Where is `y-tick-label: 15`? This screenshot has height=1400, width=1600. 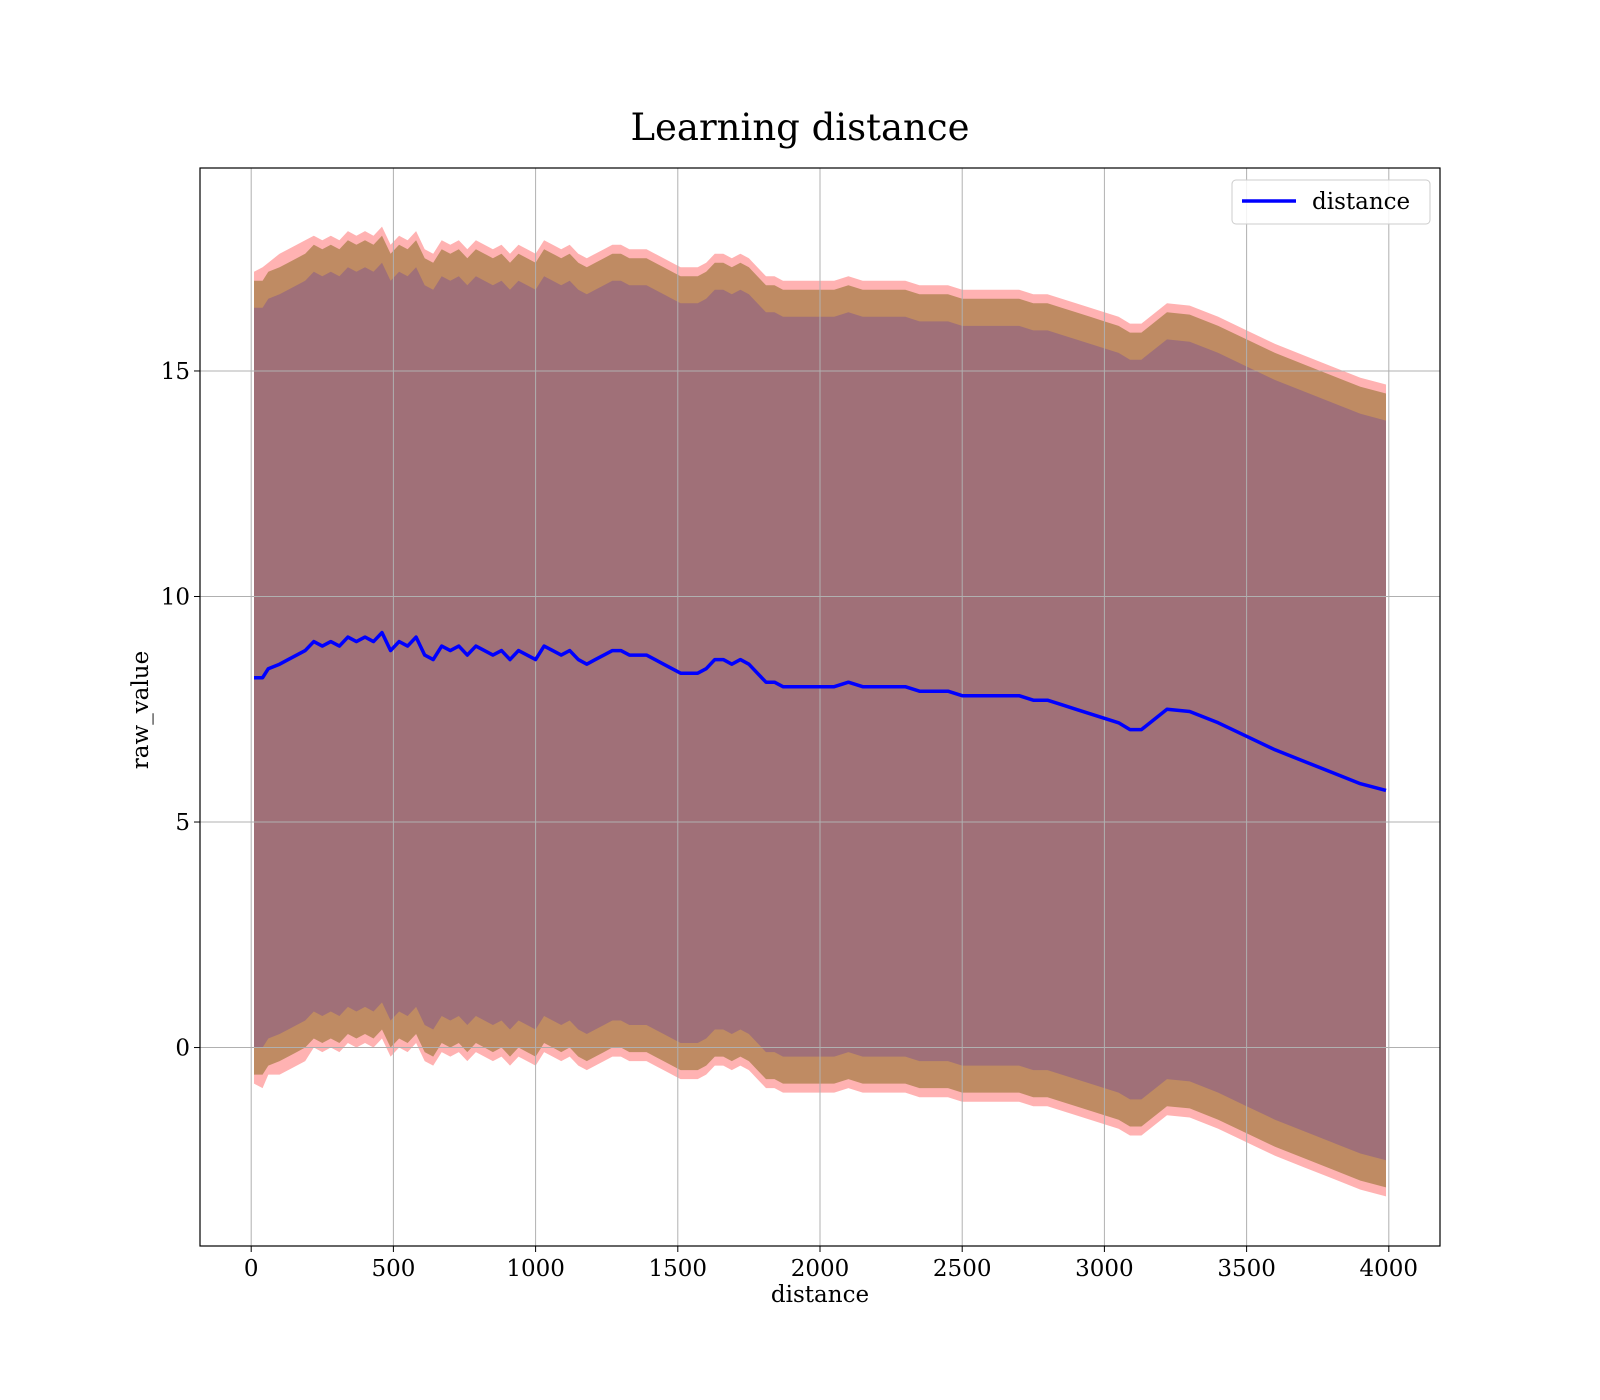
y-tick-label: 15 is located at coordinates (175, 372).